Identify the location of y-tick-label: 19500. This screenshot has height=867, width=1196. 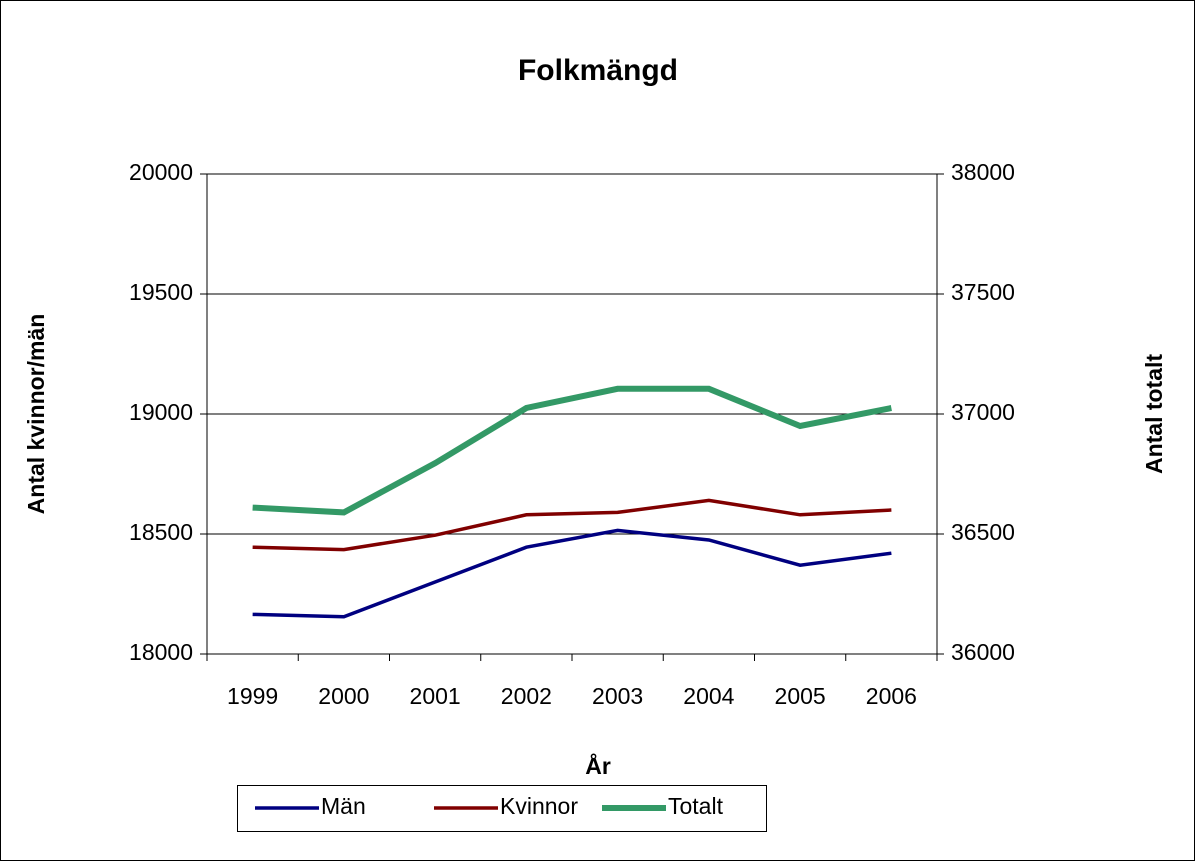
(161, 292).